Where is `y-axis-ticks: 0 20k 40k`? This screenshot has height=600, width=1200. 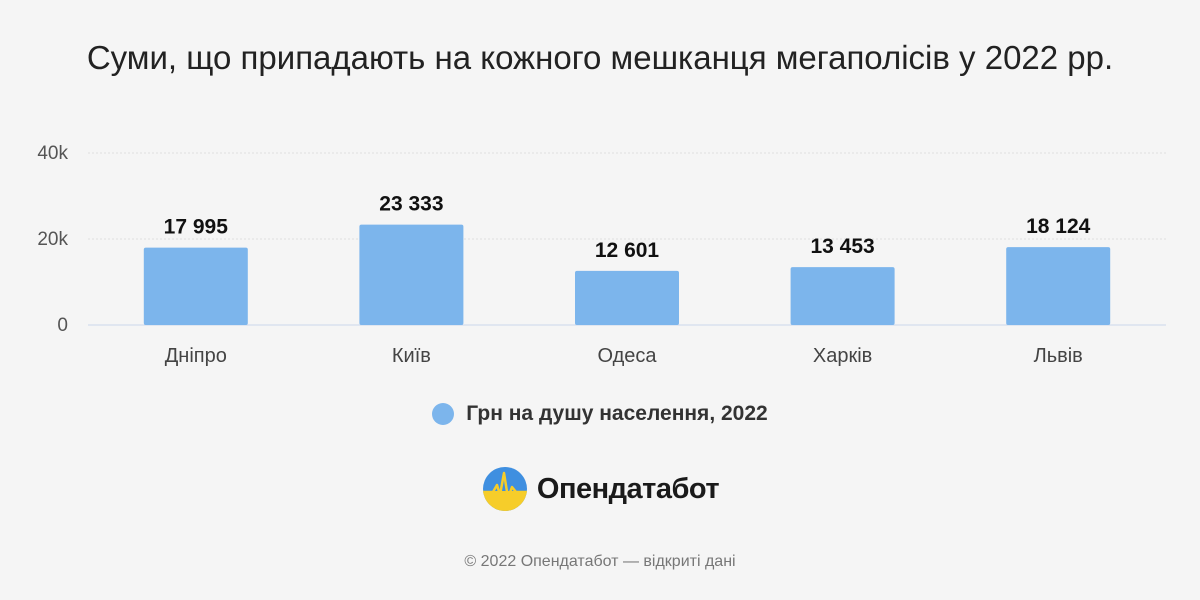
y-axis-ticks: 0 20k 40k is located at coordinates (52, 239).